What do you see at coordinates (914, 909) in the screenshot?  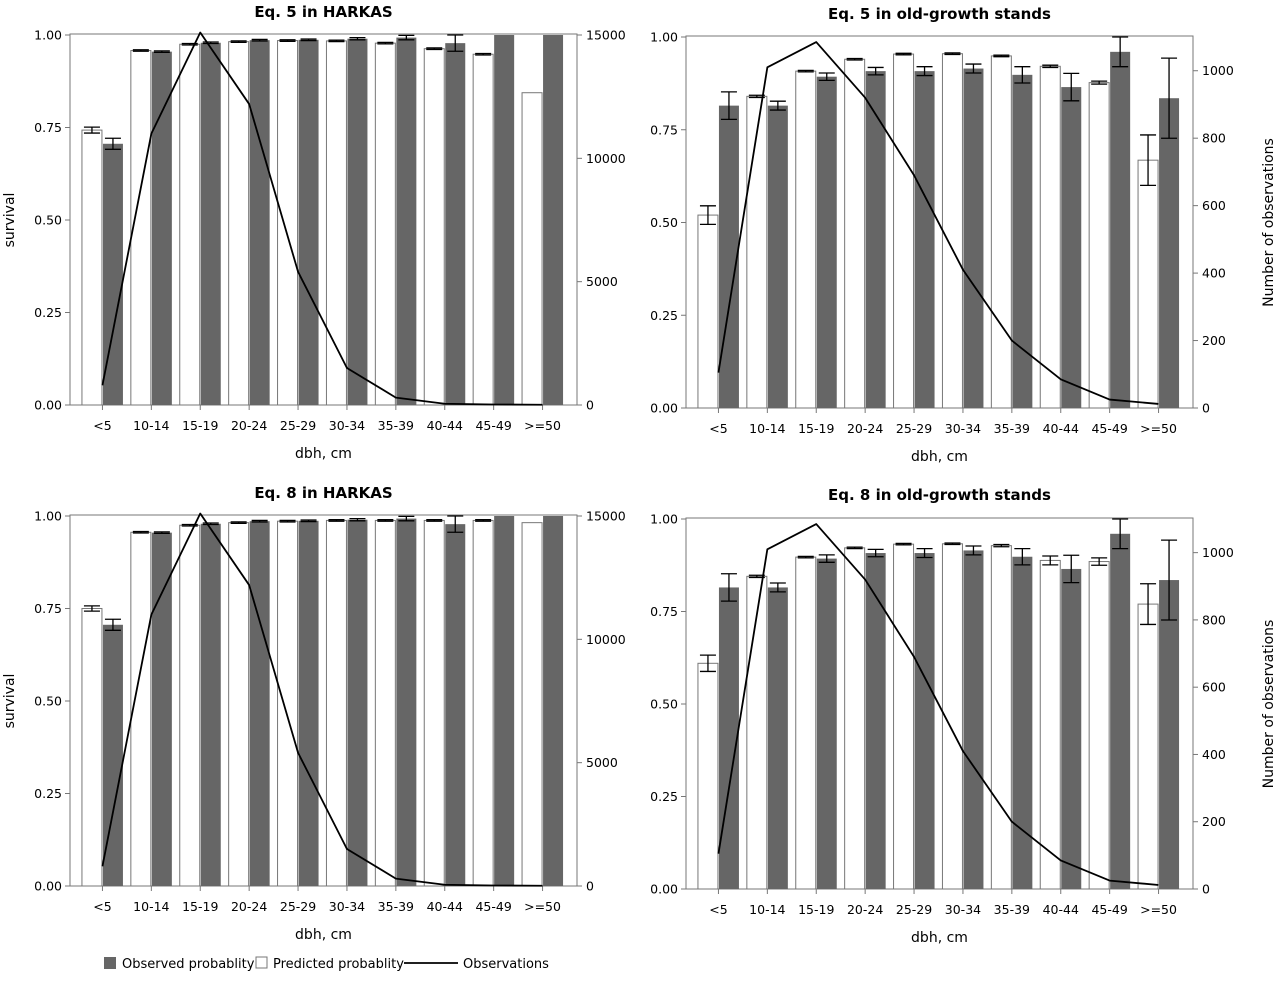 I see `x-tick-label: 25-29` at bounding box center [914, 909].